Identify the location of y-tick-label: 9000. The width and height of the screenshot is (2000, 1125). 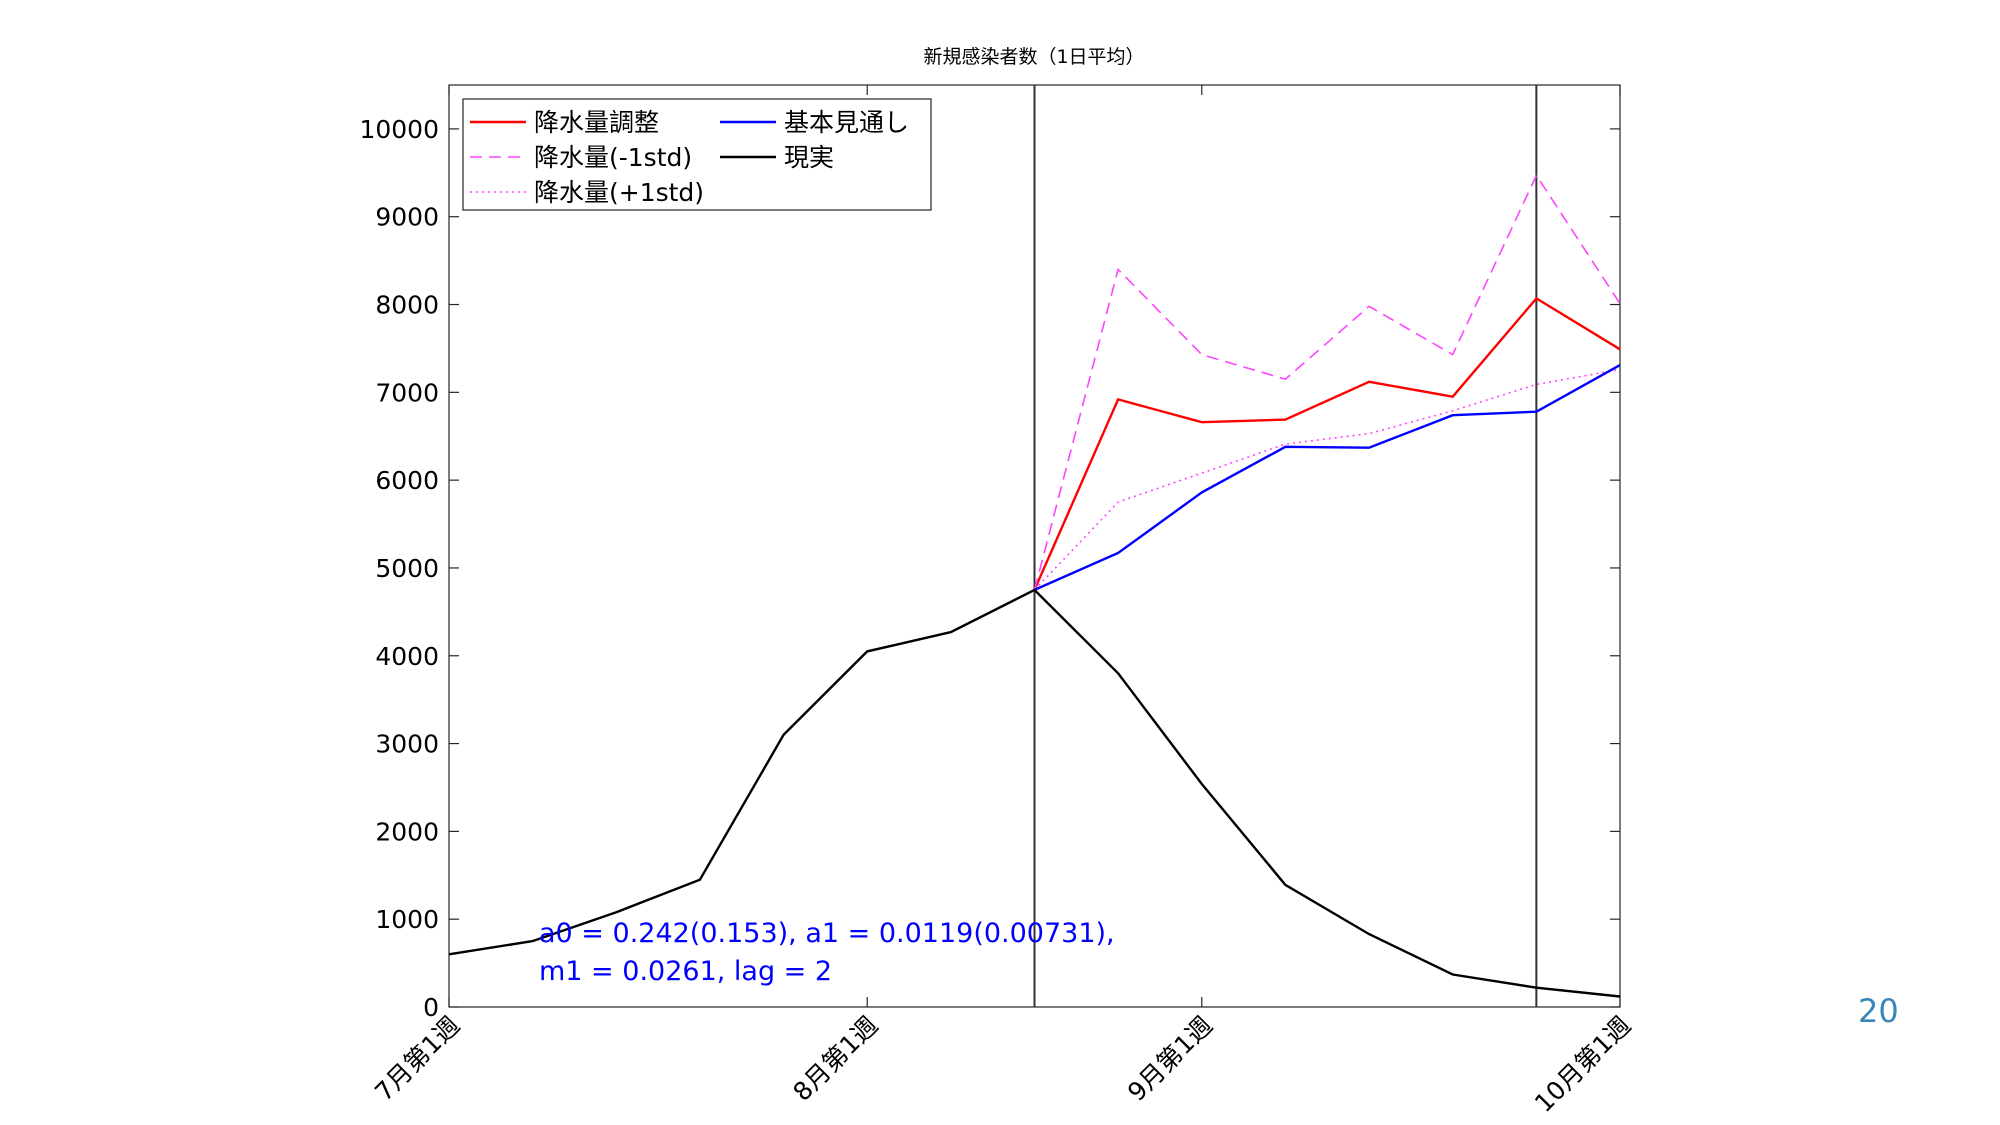
(407, 217).